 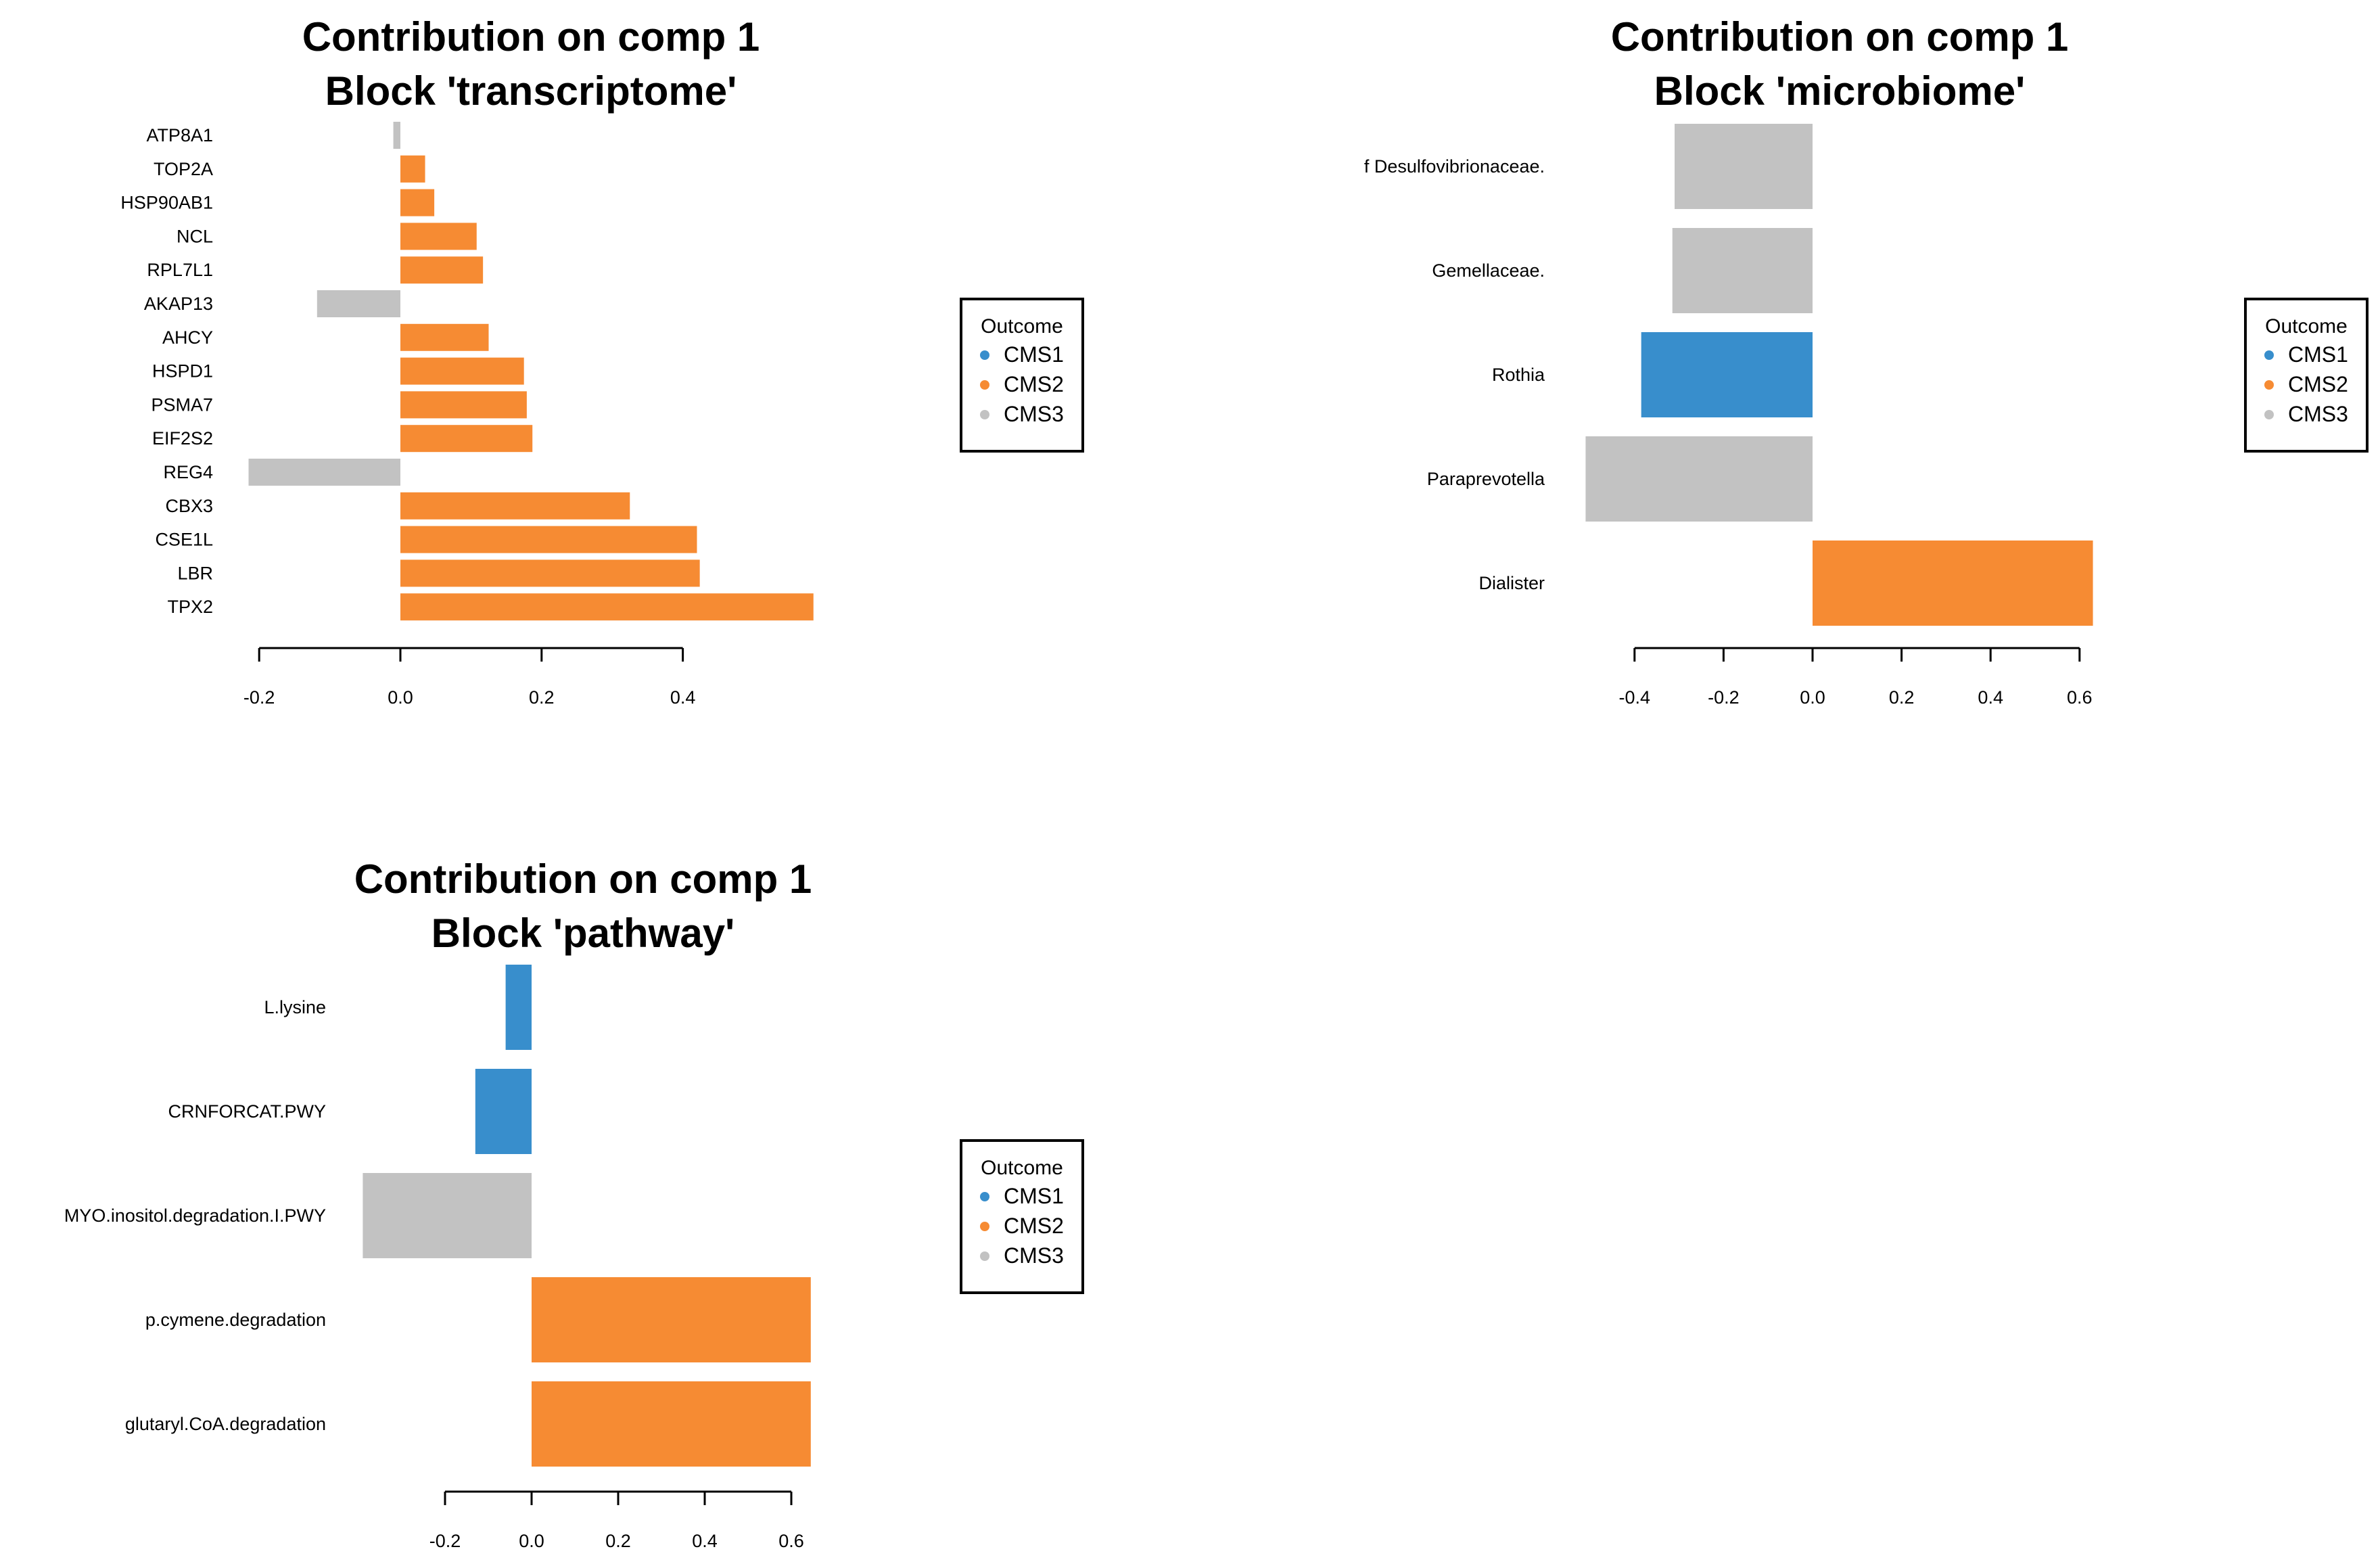 I want to click on chart-subtitle: Block 'microbiome', so click(x=1840, y=91).